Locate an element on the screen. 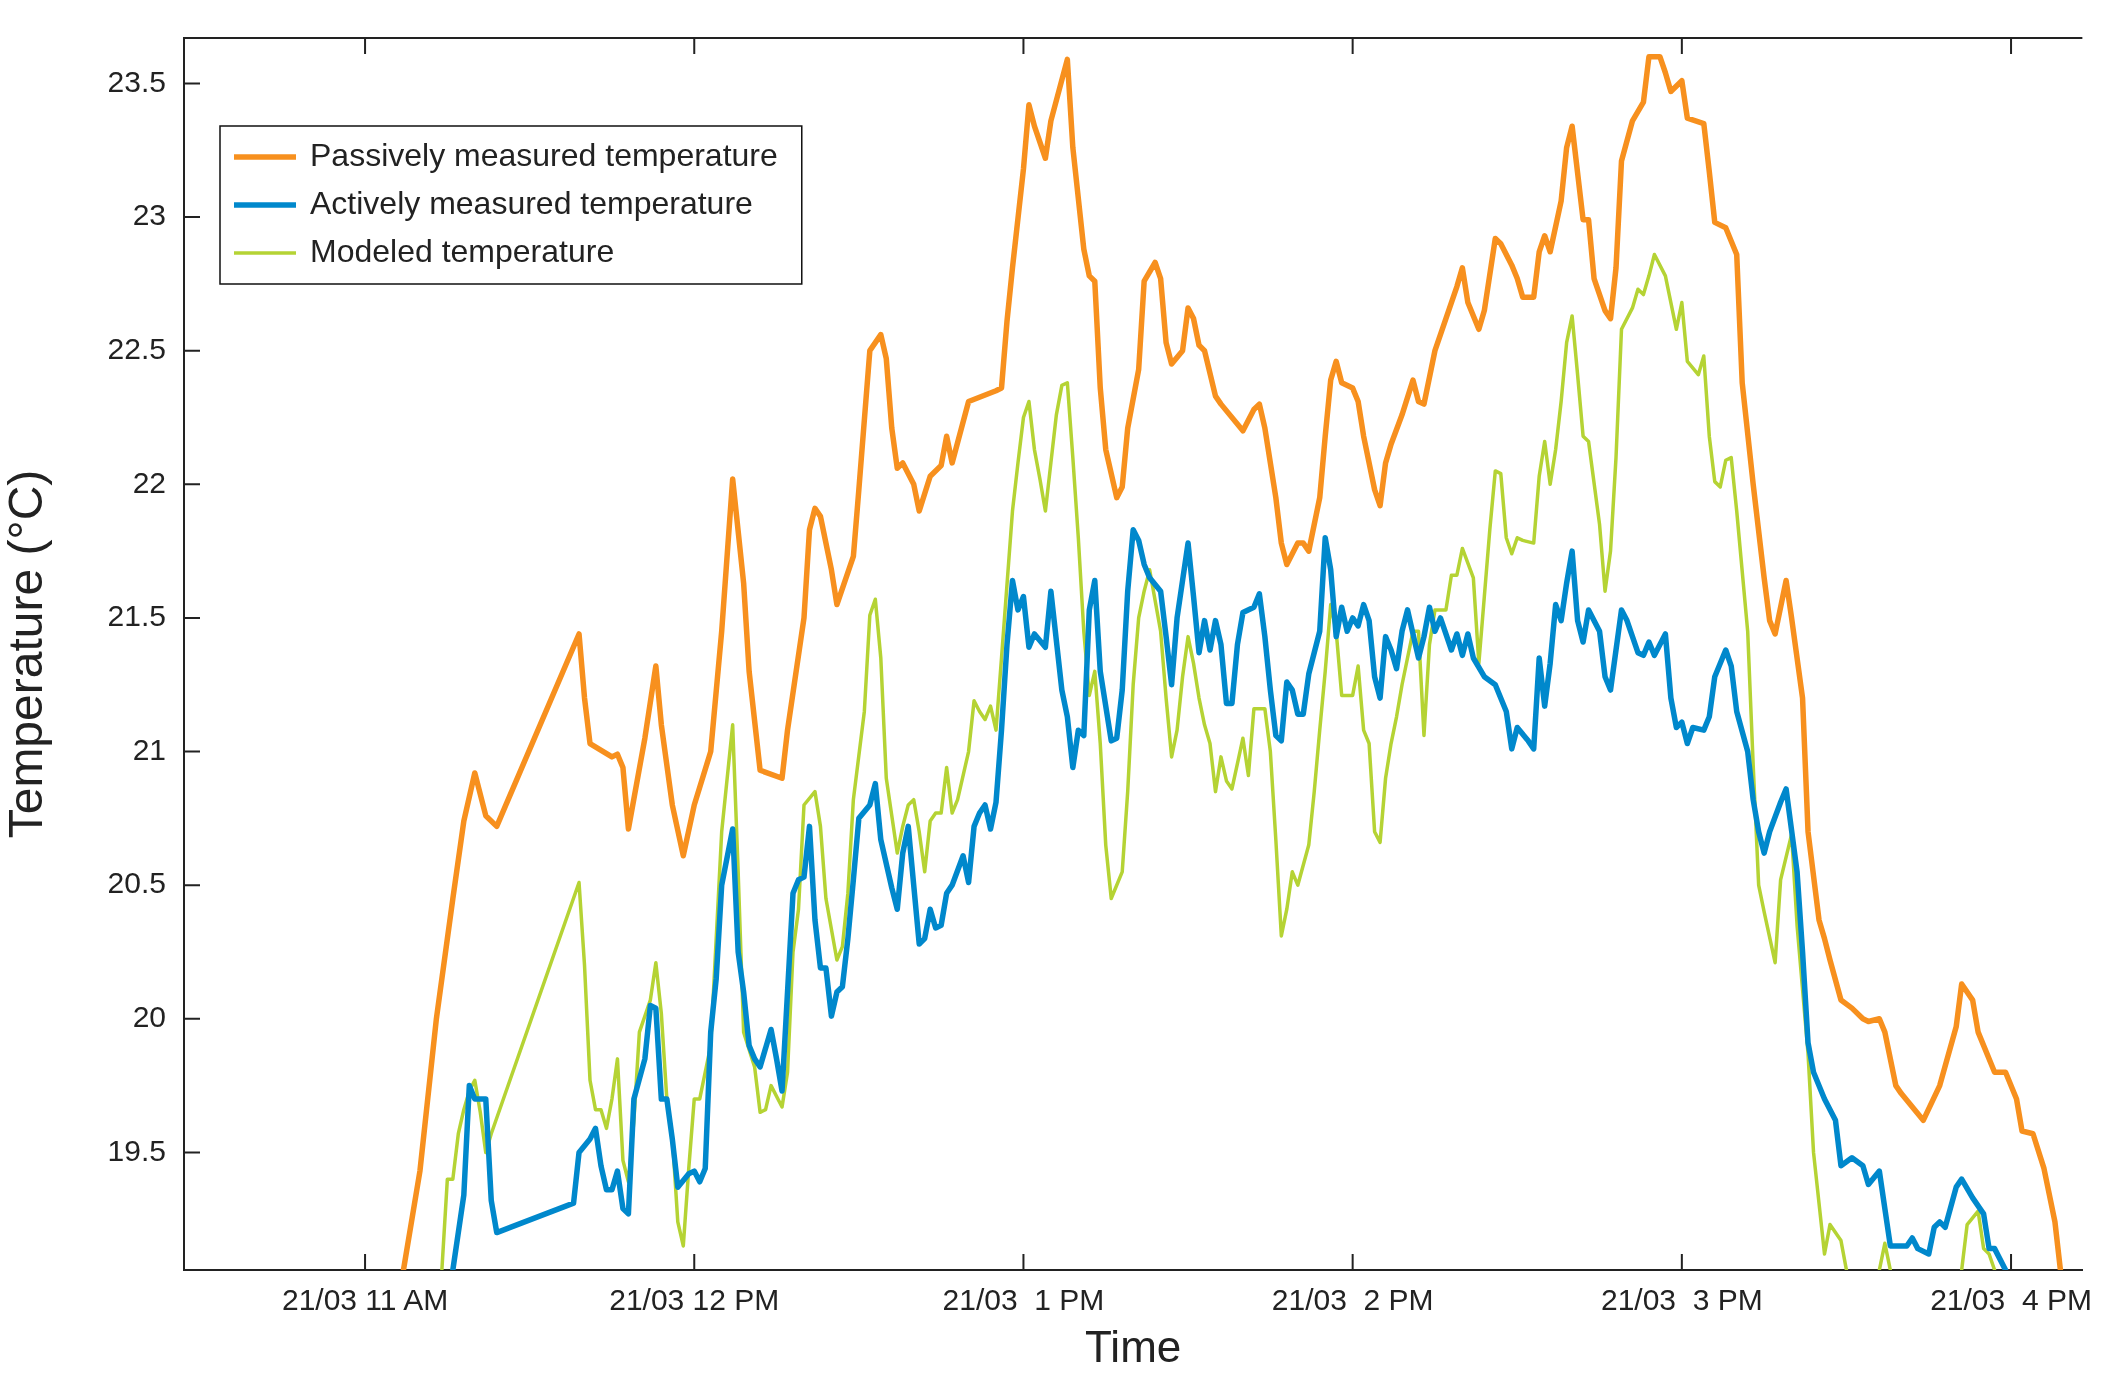 The height and width of the screenshot is (1376, 2106). y-tick-label: 19.5 is located at coordinates (136, 1150).